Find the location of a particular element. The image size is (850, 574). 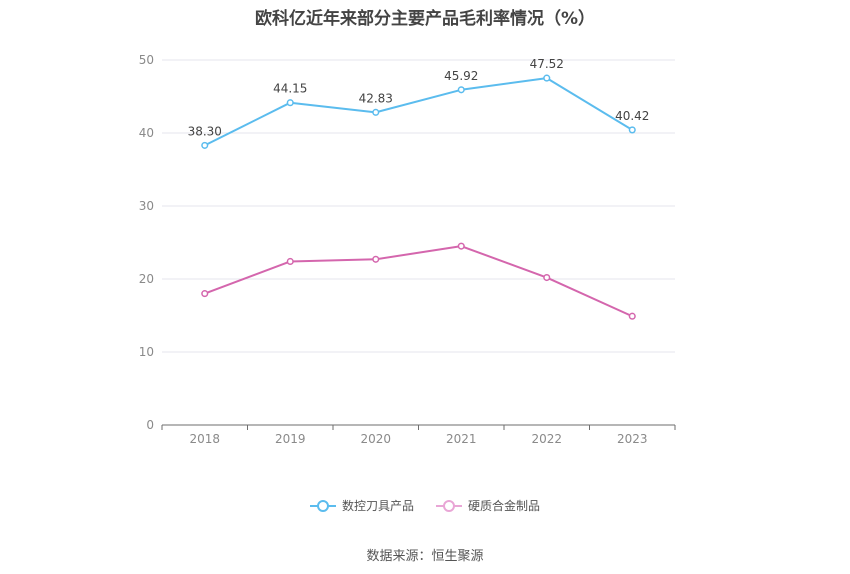

data-label: 42.83 is located at coordinates (376, 98).